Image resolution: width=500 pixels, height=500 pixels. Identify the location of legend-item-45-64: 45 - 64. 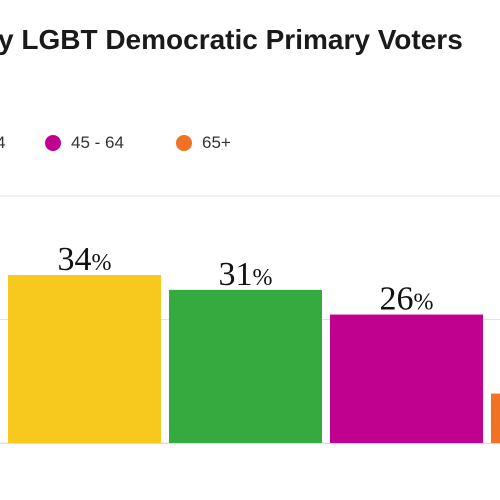
(84, 143).